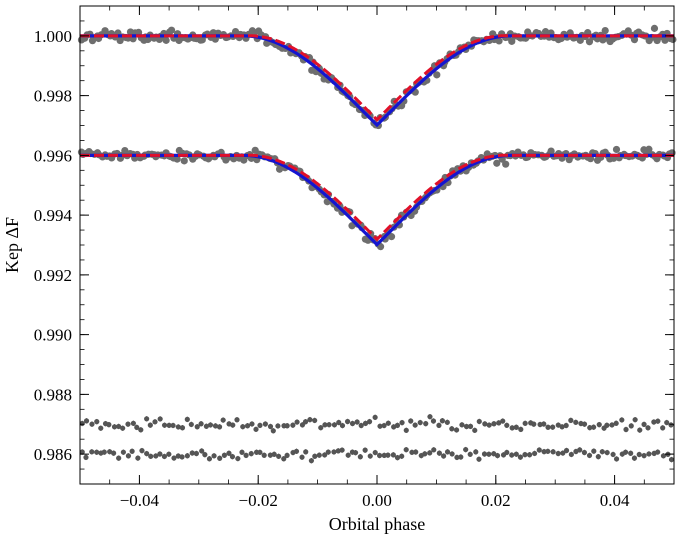 This screenshot has height=538, width=677. I want to click on x-tick-label: −0.04, so click(140, 500).